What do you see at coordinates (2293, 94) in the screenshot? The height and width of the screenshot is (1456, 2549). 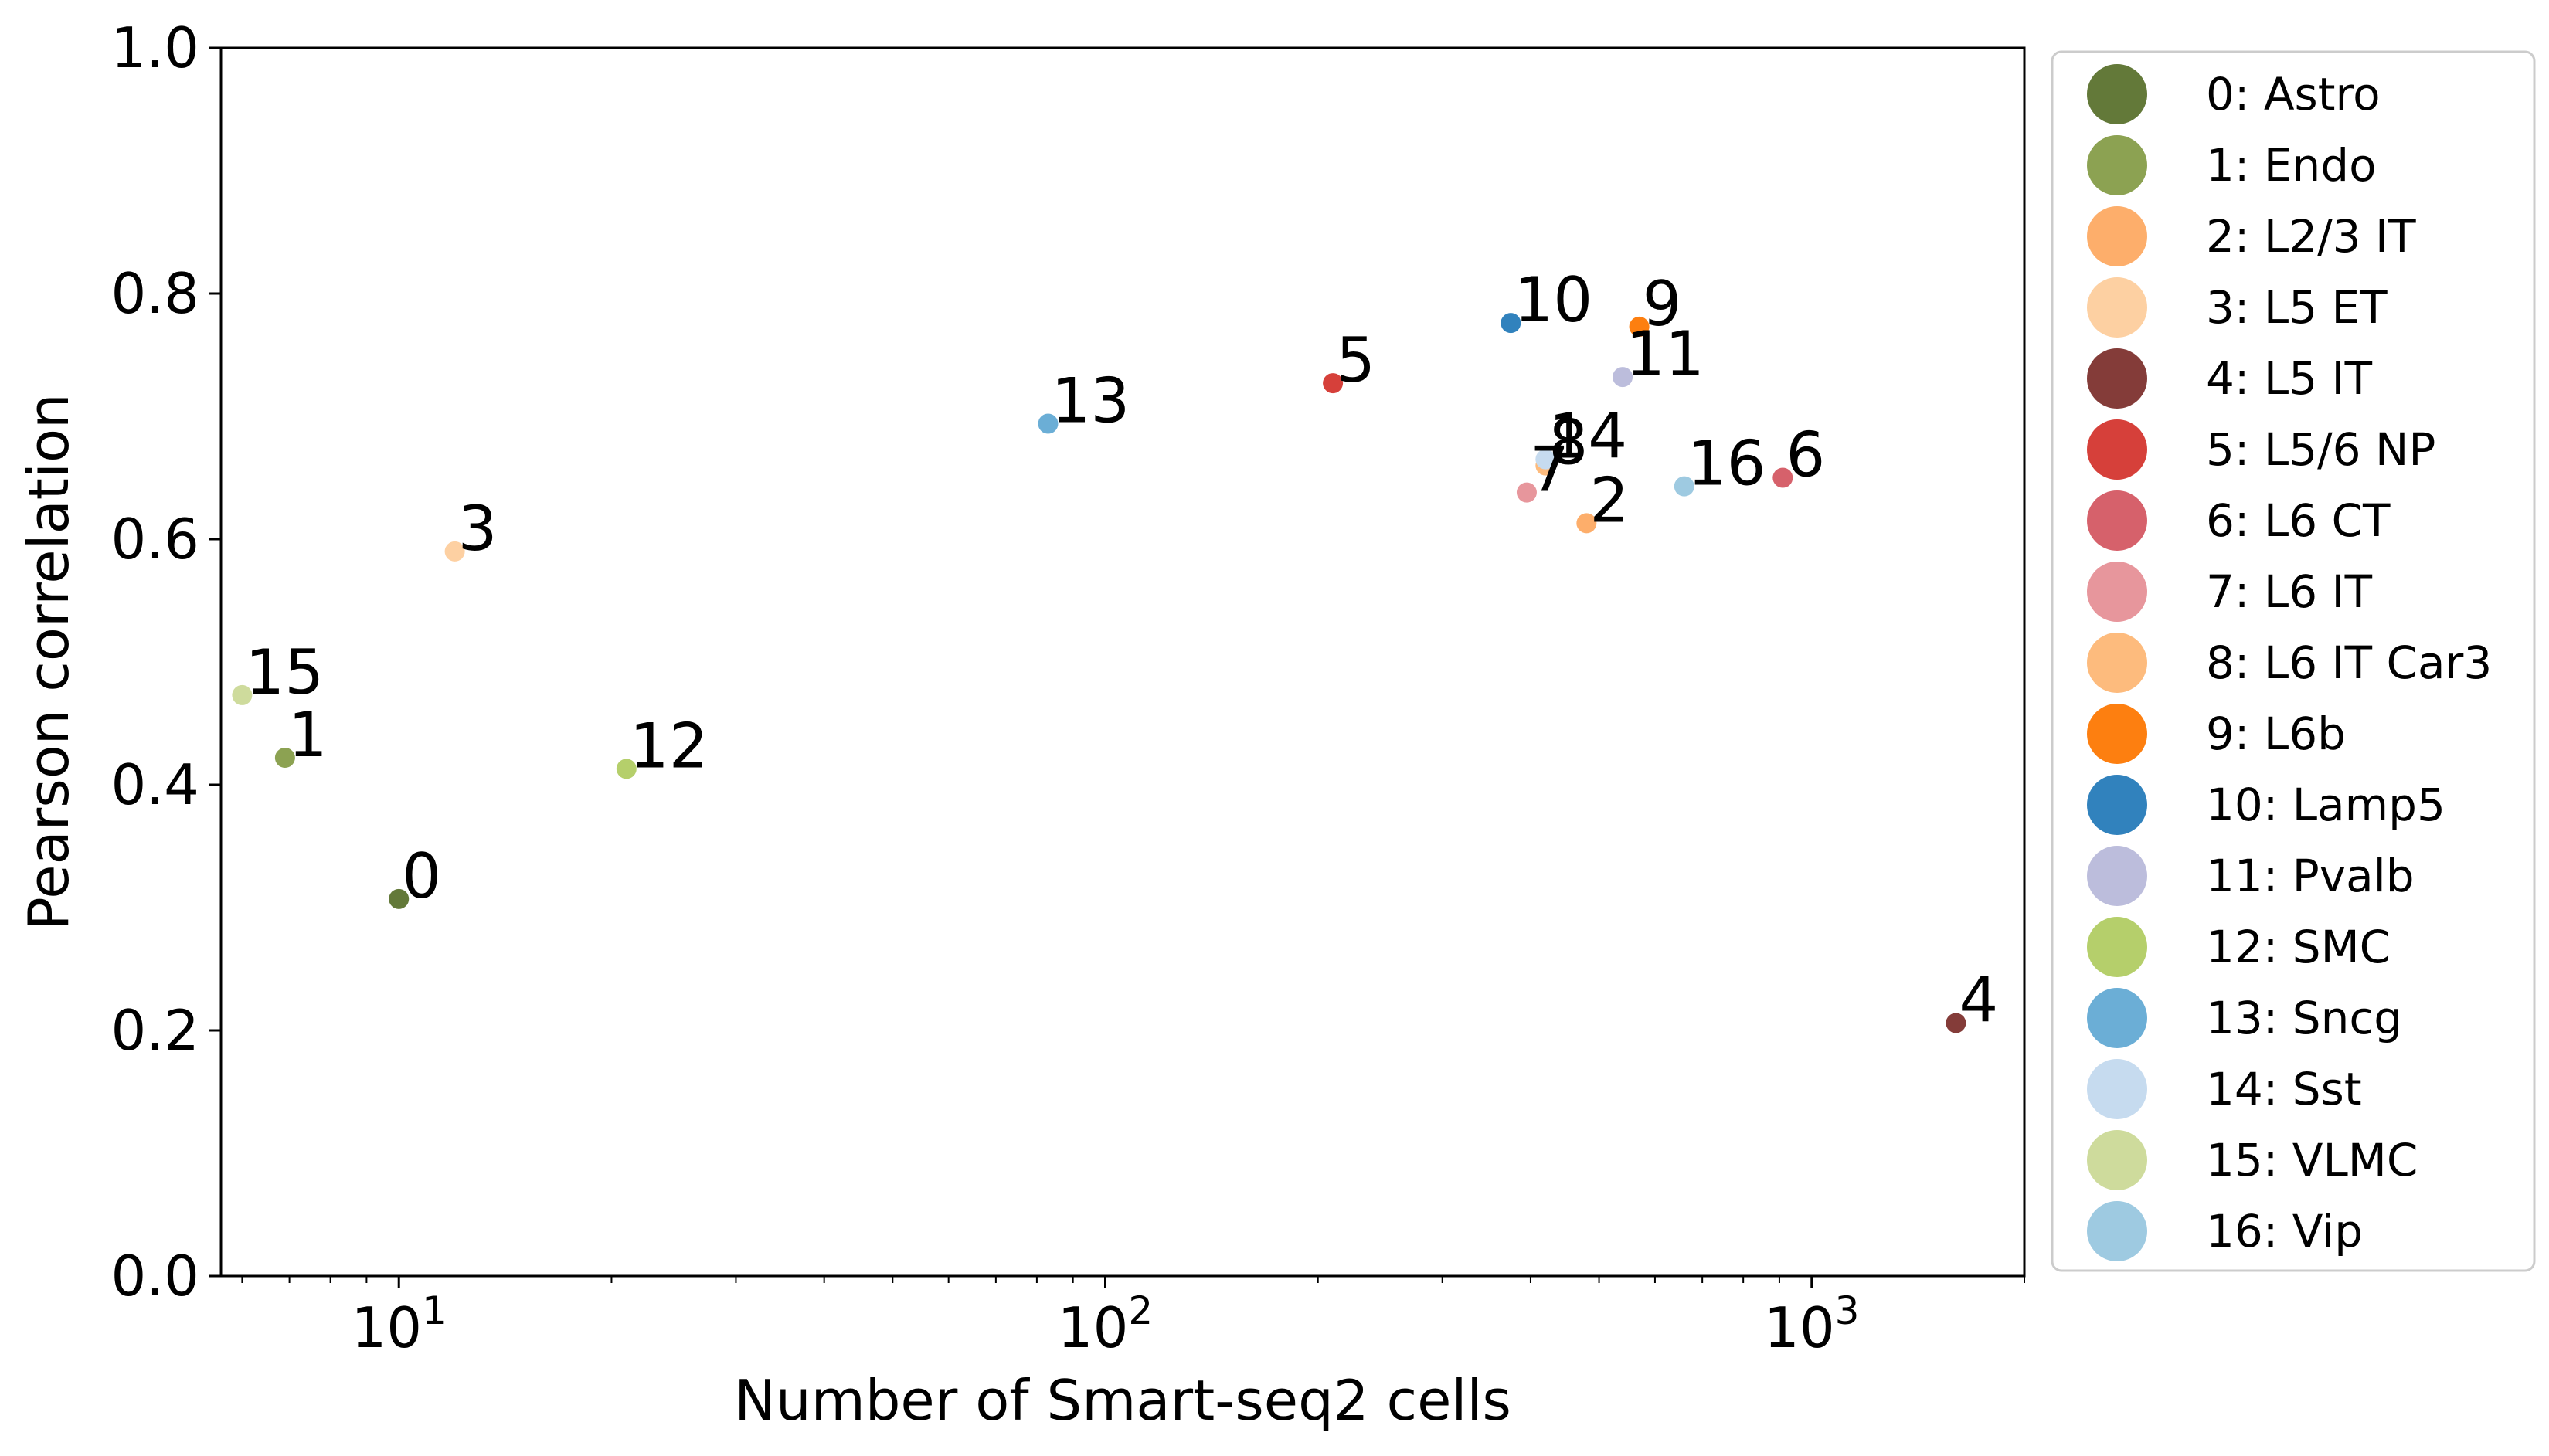 I see `legend-label: 0: Astro` at bounding box center [2293, 94].